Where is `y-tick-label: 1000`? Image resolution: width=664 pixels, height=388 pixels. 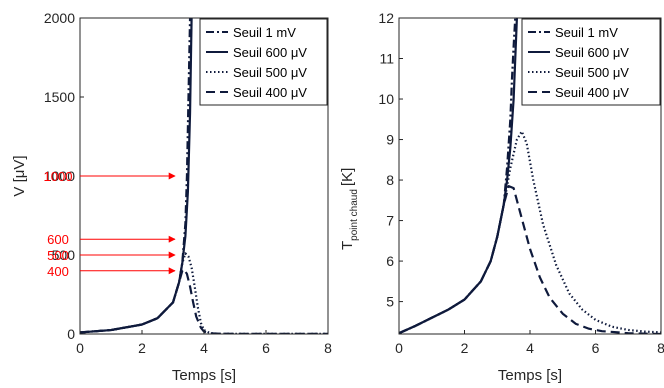
y-tick-label: 1000 is located at coordinates (59, 176).